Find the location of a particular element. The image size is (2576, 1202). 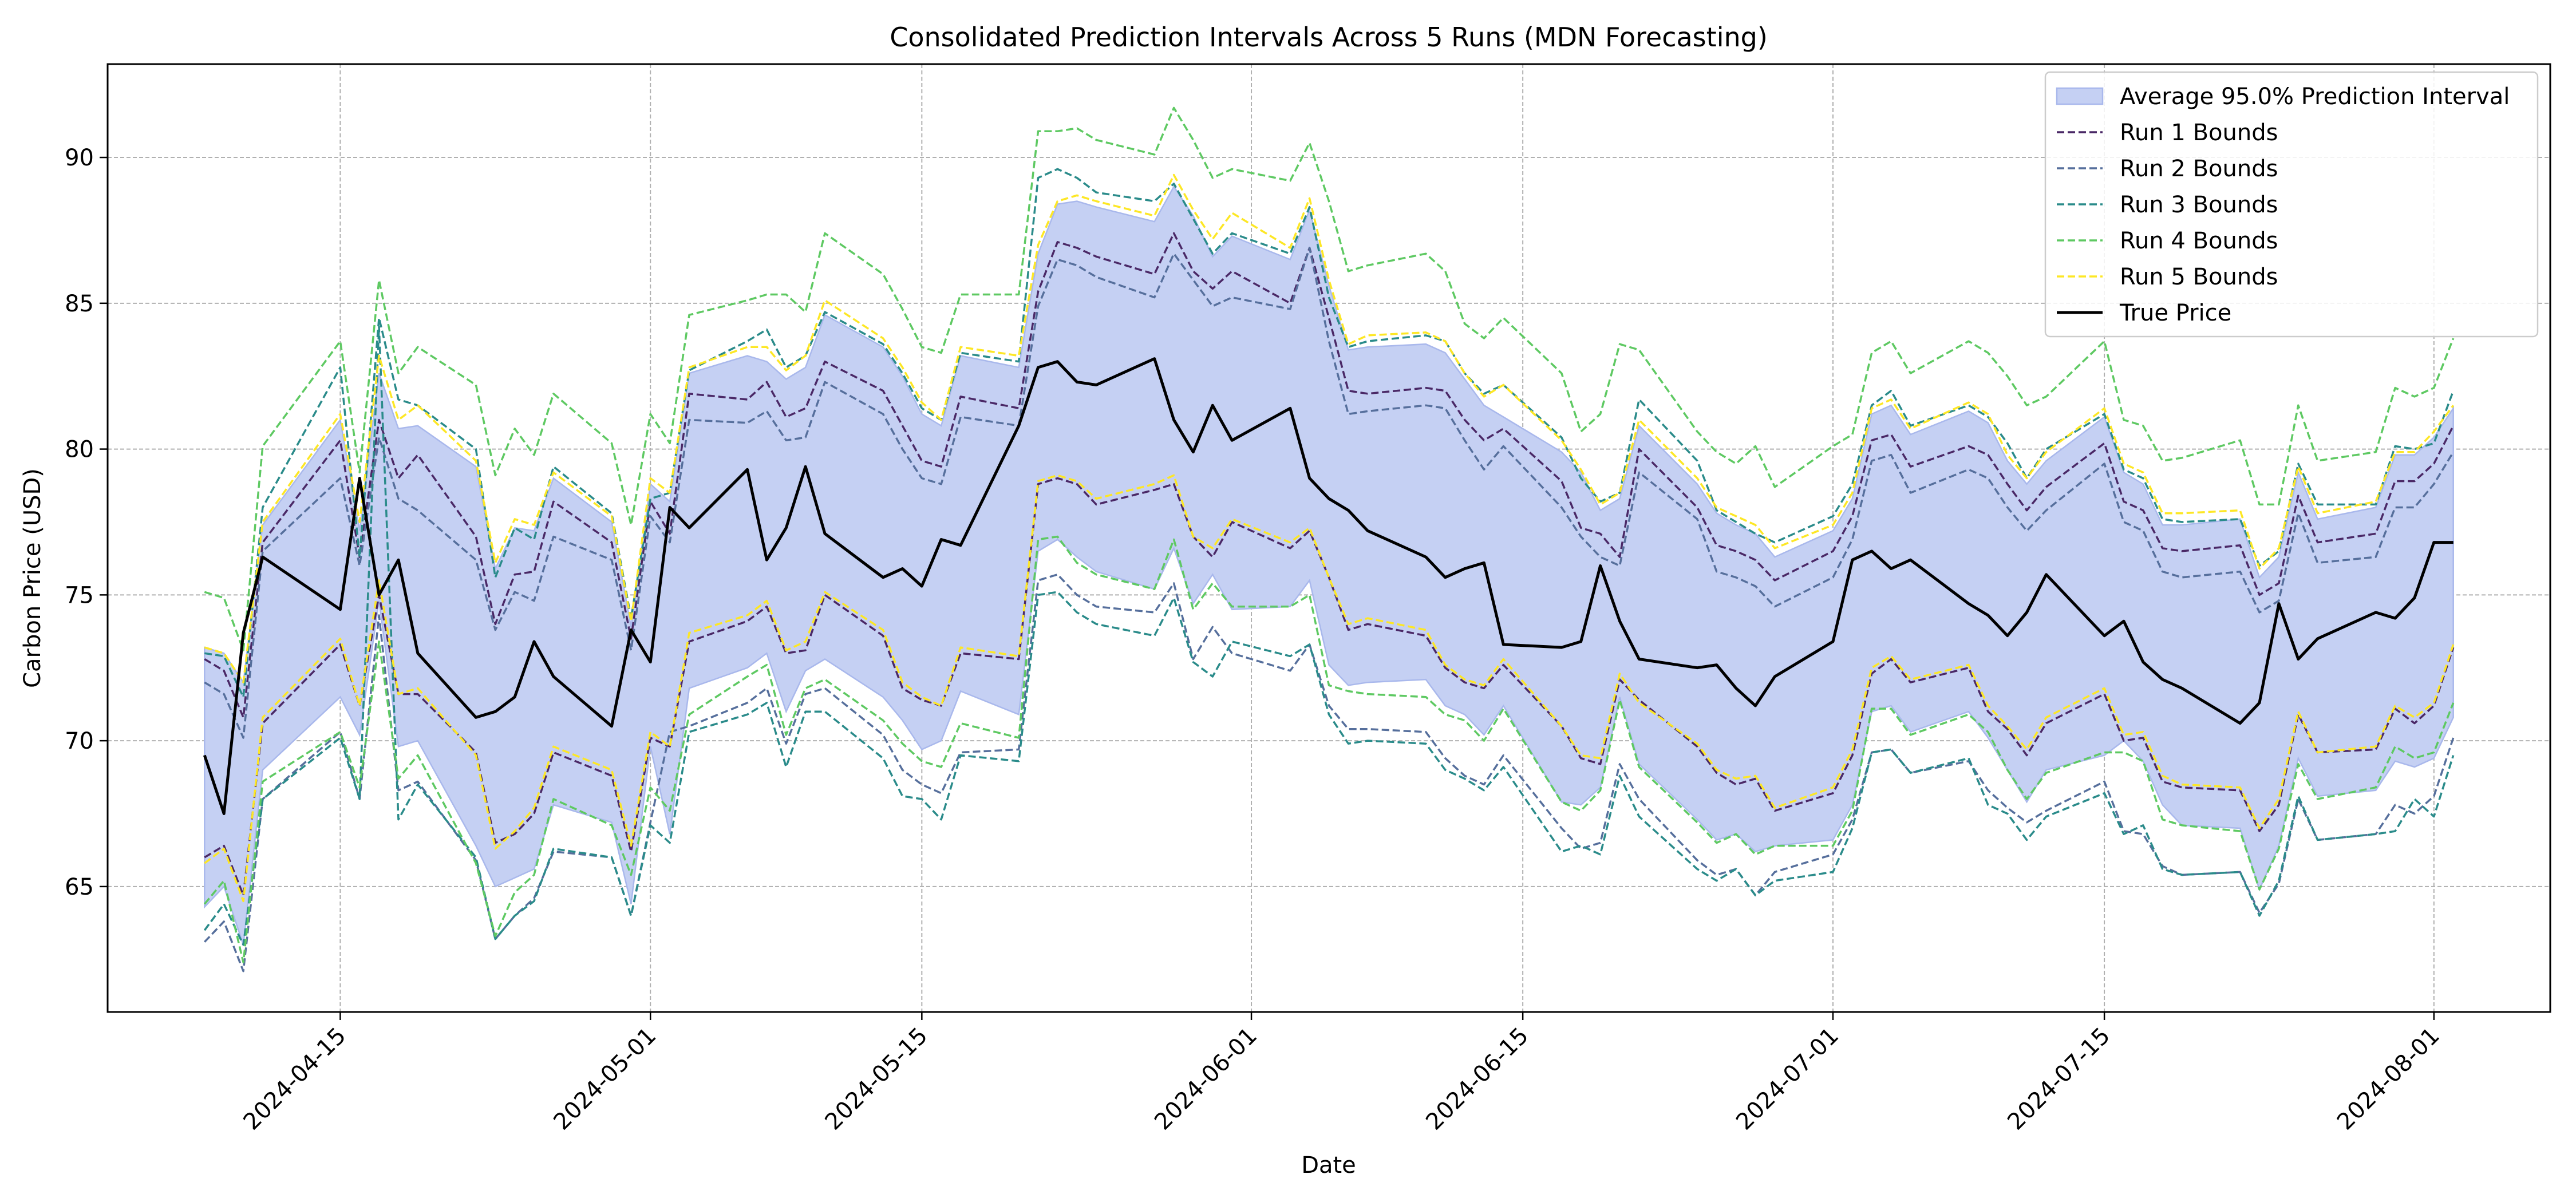

legend-box is located at coordinates (2291, 204).